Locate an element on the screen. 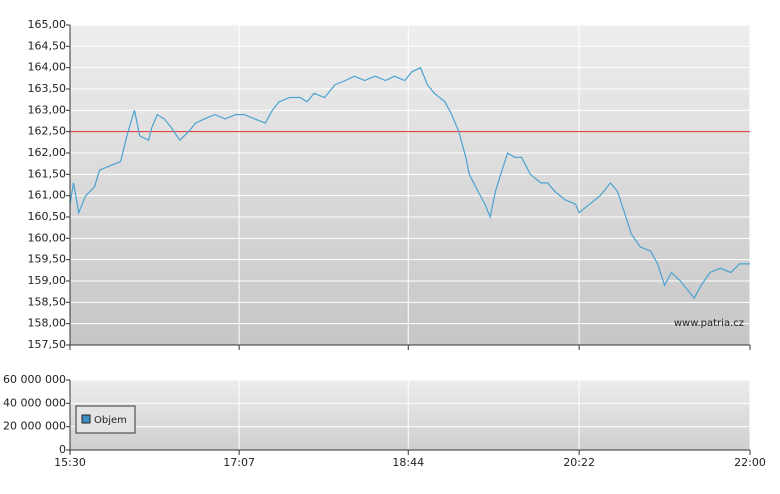 The image size is (780, 494). y-tick-label: 165,00 is located at coordinates (47, 24).